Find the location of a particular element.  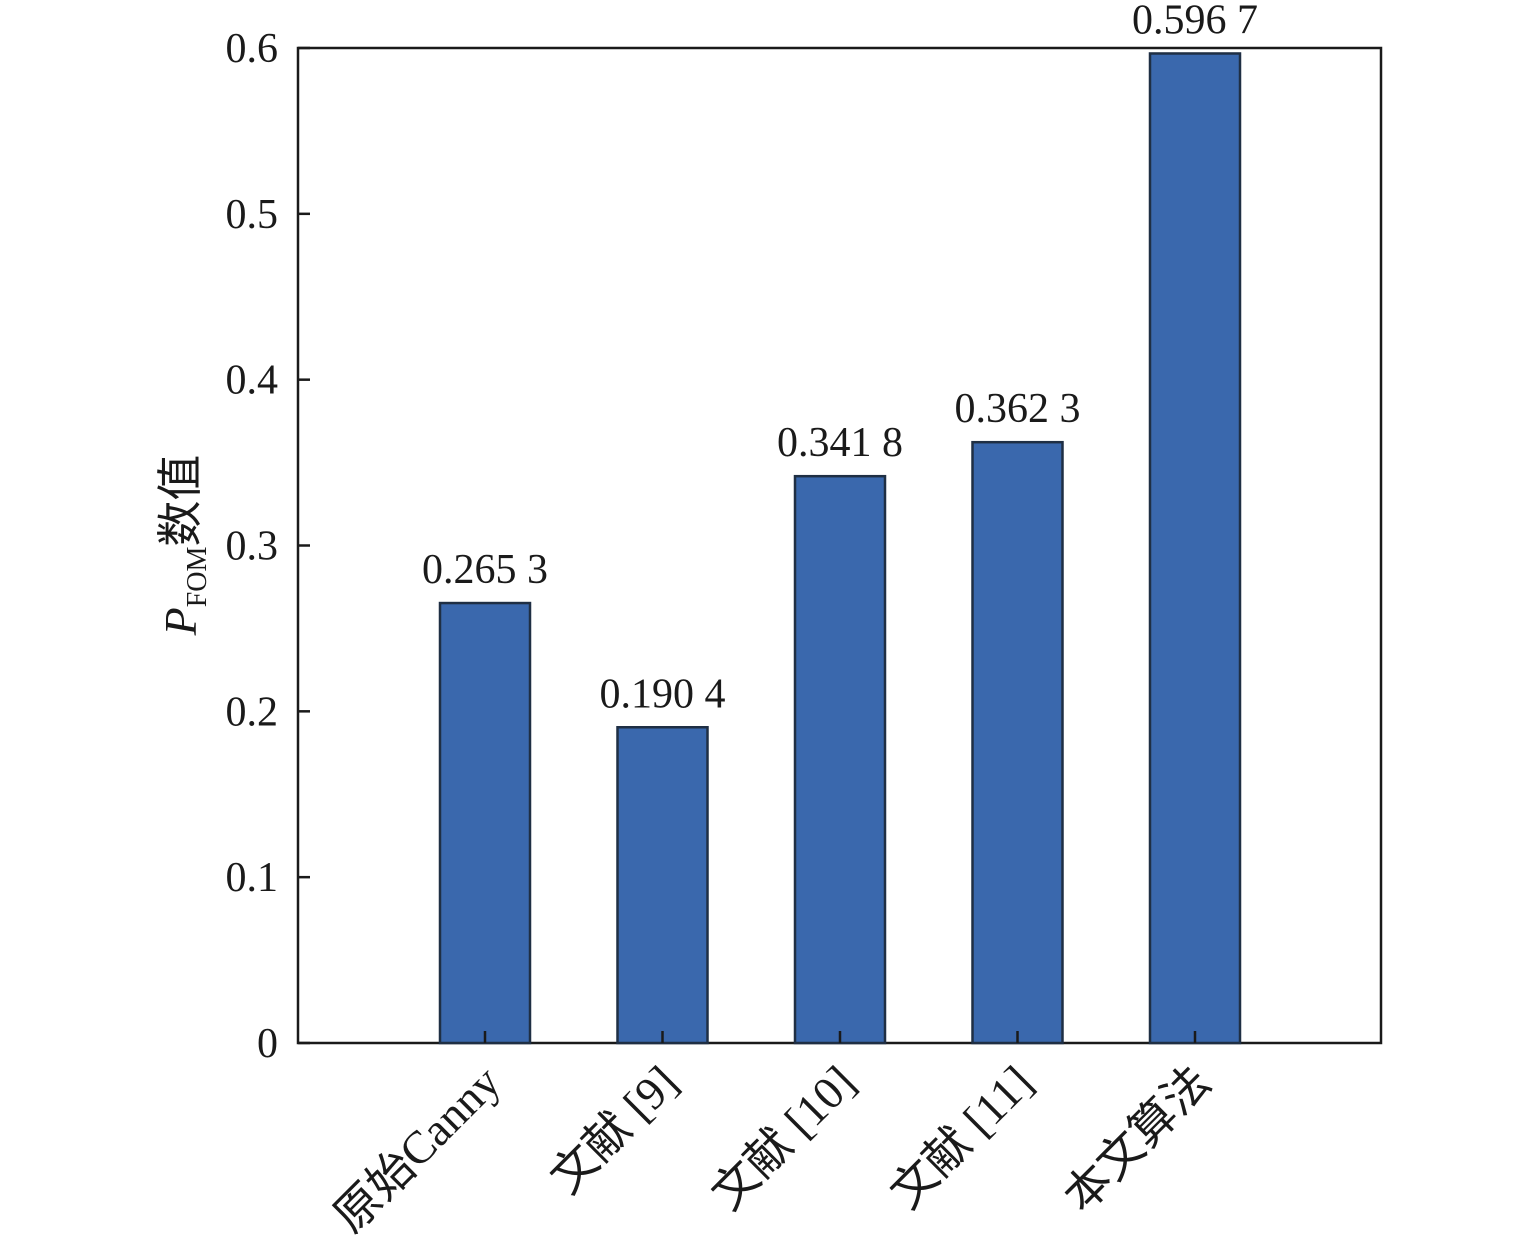

x-category-label: 文献 [11] is located at coordinates (961, 1137).